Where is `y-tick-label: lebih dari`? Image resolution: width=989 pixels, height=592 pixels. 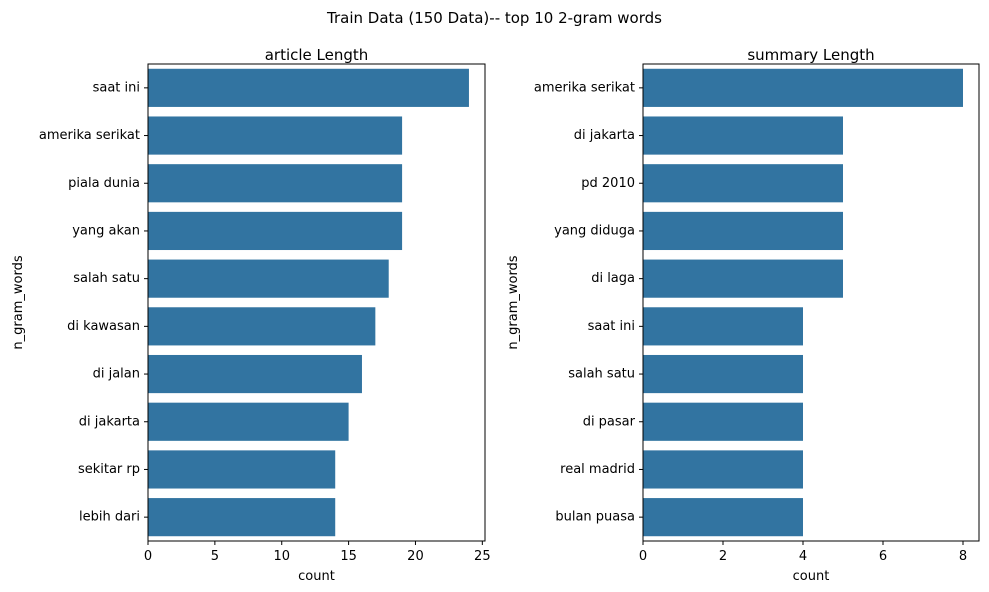 y-tick-label: lebih dari is located at coordinates (109, 517).